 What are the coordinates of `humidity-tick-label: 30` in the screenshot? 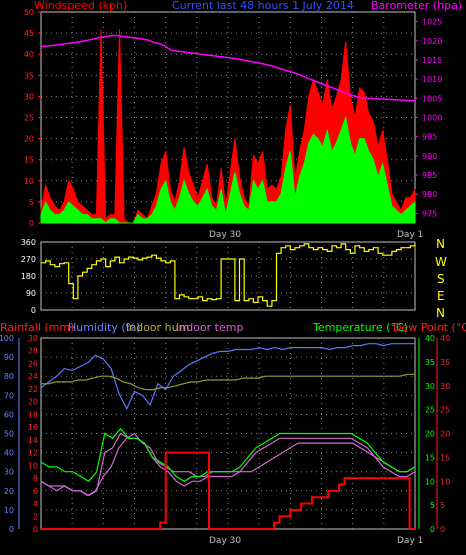 It's located at (9, 472).